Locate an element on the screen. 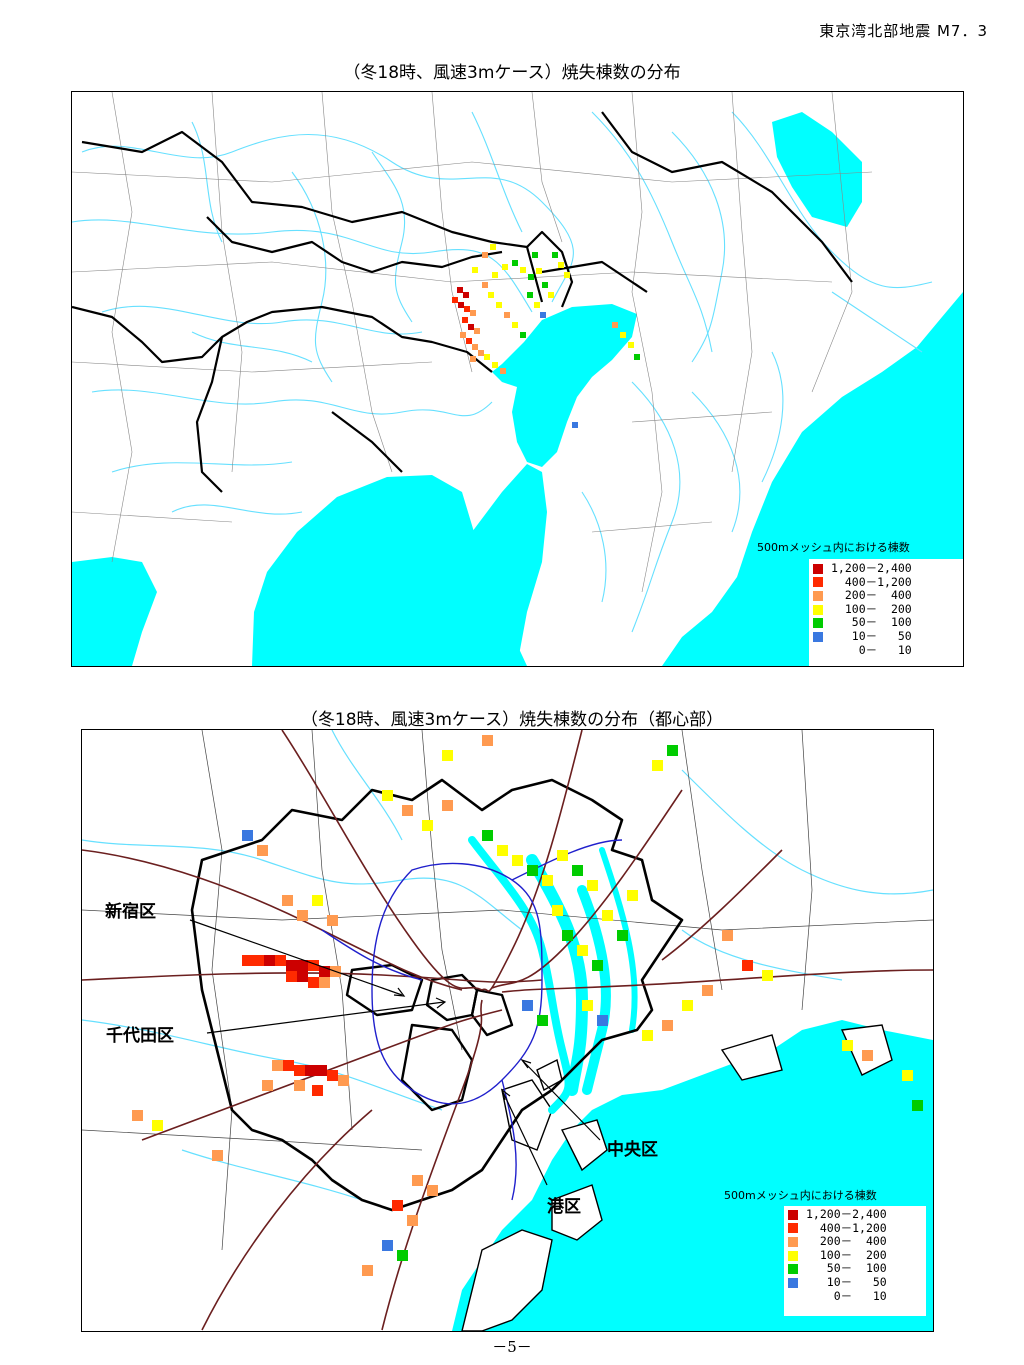 The image size is (1024, 1365). label-chiyoda: 千代田区 is located at coordinates (140, 1036).